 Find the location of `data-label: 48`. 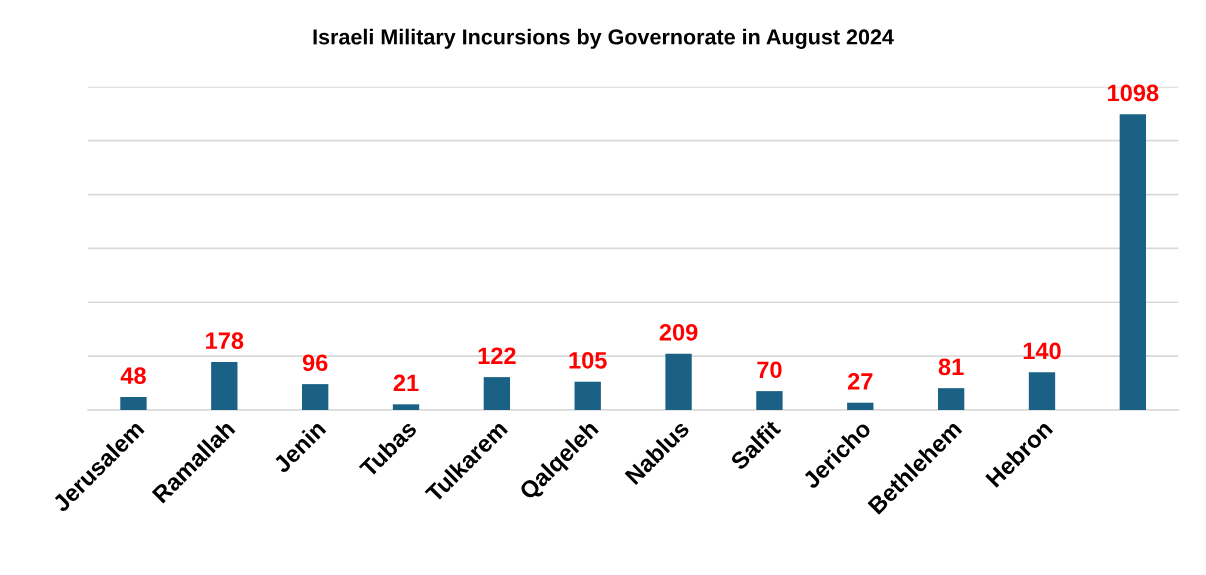

data-label: 48 is located at coordinates (133, 376).